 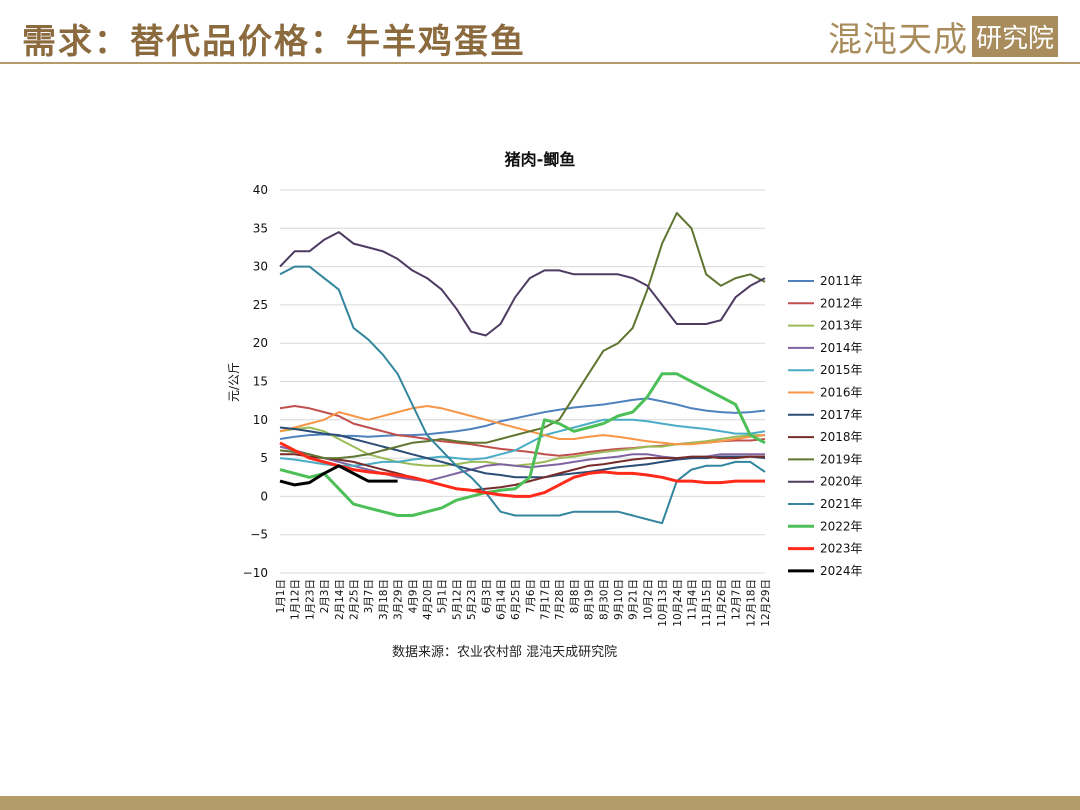 What do you see at coordinates (260, 343) in the screenshot?
I see `y-tick-label: 20` at bounding box center [260, 343].